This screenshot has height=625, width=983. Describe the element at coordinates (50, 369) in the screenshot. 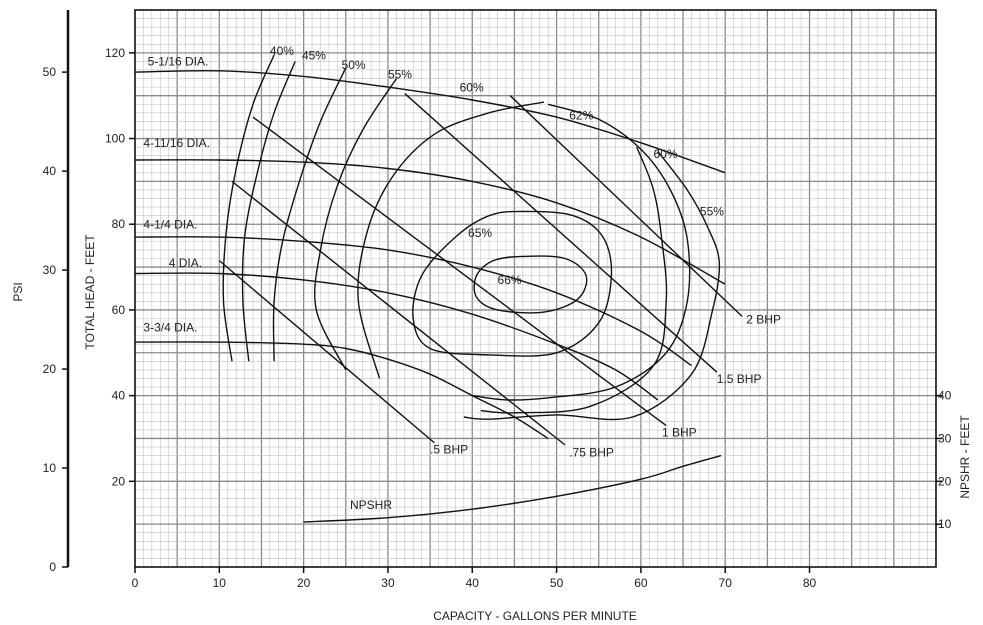

I see `psi-tick-label: 20` at that location.